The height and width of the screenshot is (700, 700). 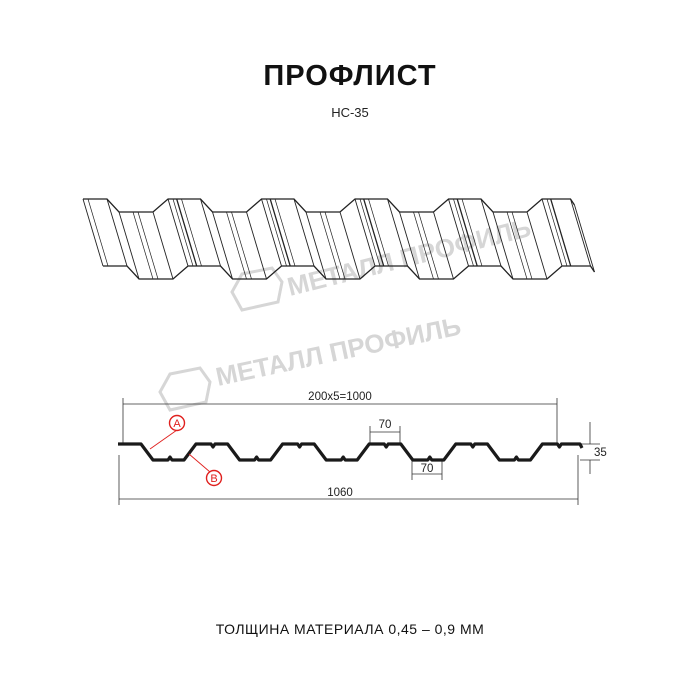 What do you see at coordinates (340, 493) in the screenshot?
I see `dim-total-width: 1060` at bounding box center [340, 493].